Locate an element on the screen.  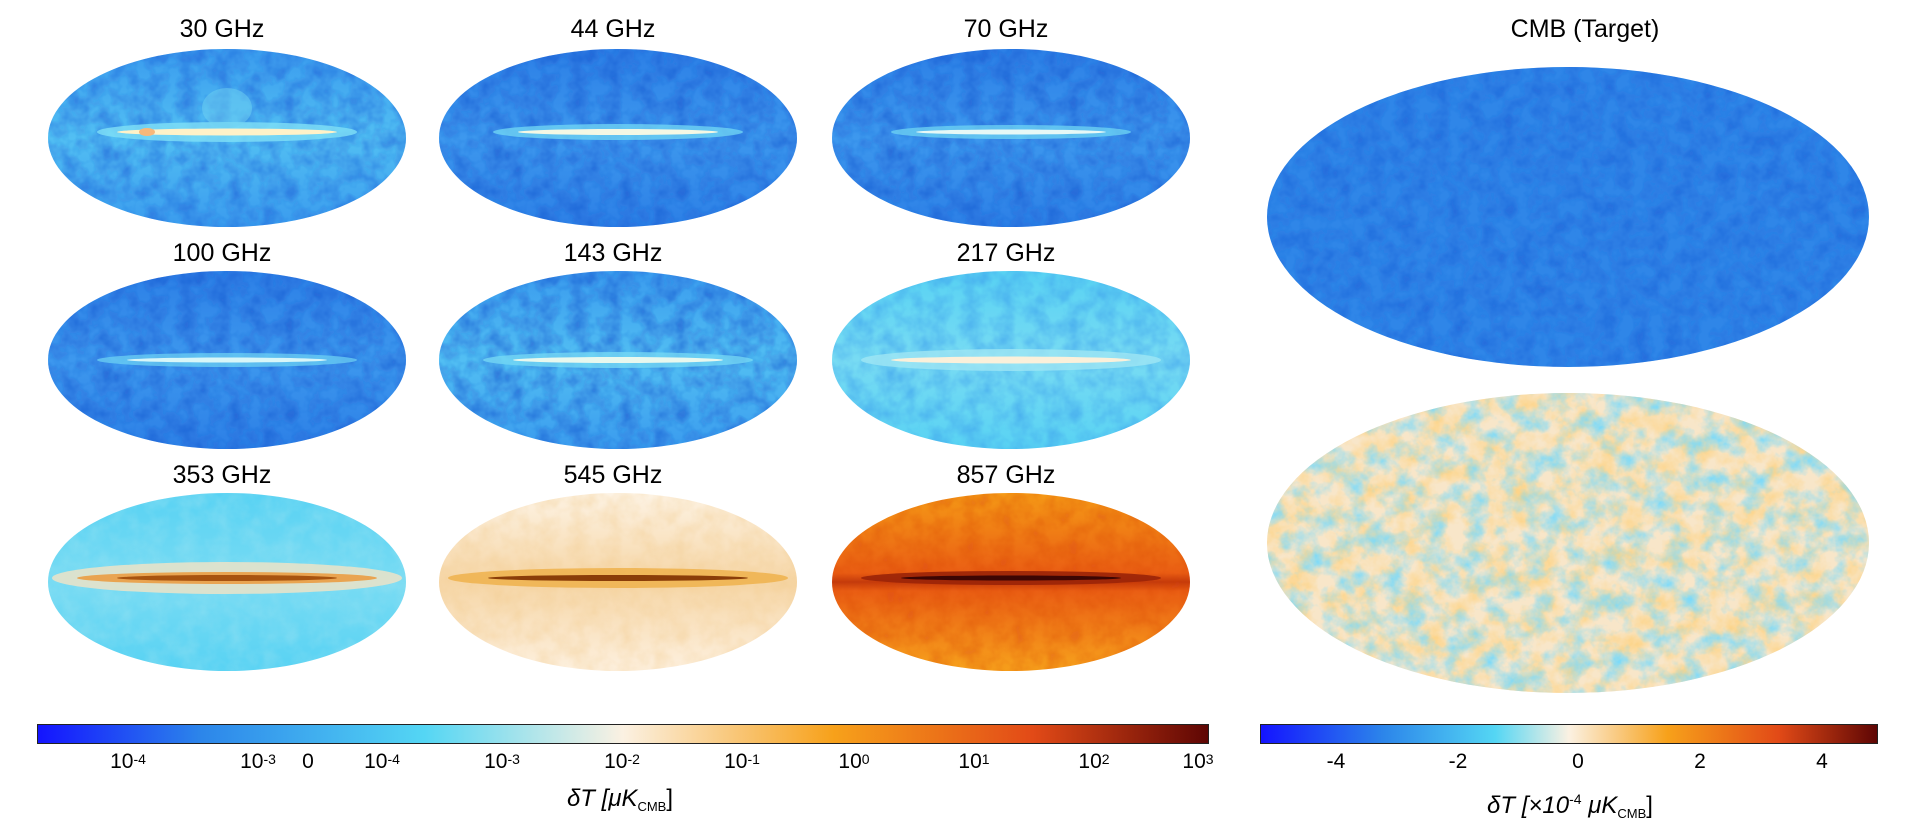
left-colorbar-tick-label: 10⁻¹ is located at coordinates (742, 761).